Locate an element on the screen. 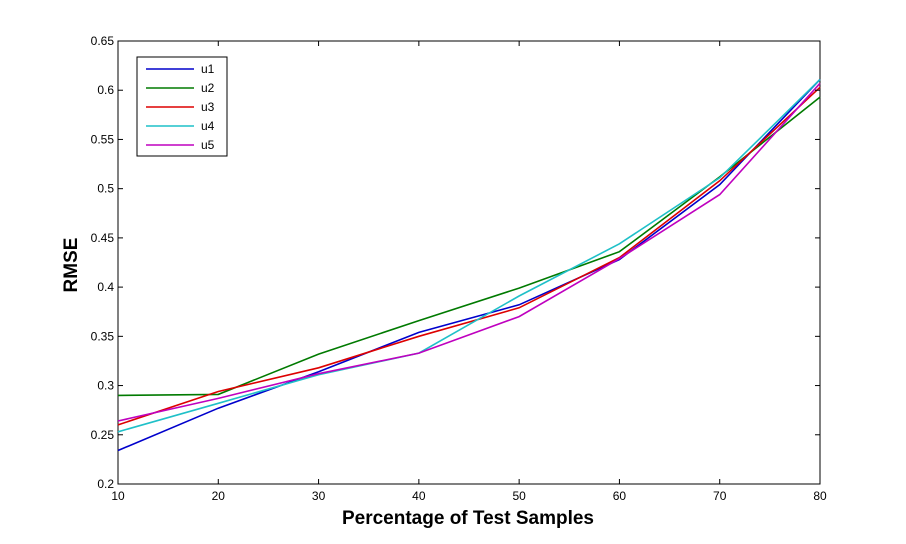 Image resolution: width=906 pixels, height=544 pixels. y-tick-label: 0.25 is located at coordinates (103, 435).